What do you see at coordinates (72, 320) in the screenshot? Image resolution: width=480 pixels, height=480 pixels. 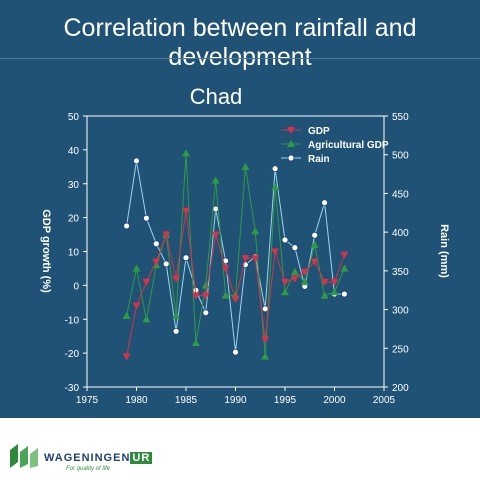 I see `y-tick-label: -10` at bounding box center [72, 320].